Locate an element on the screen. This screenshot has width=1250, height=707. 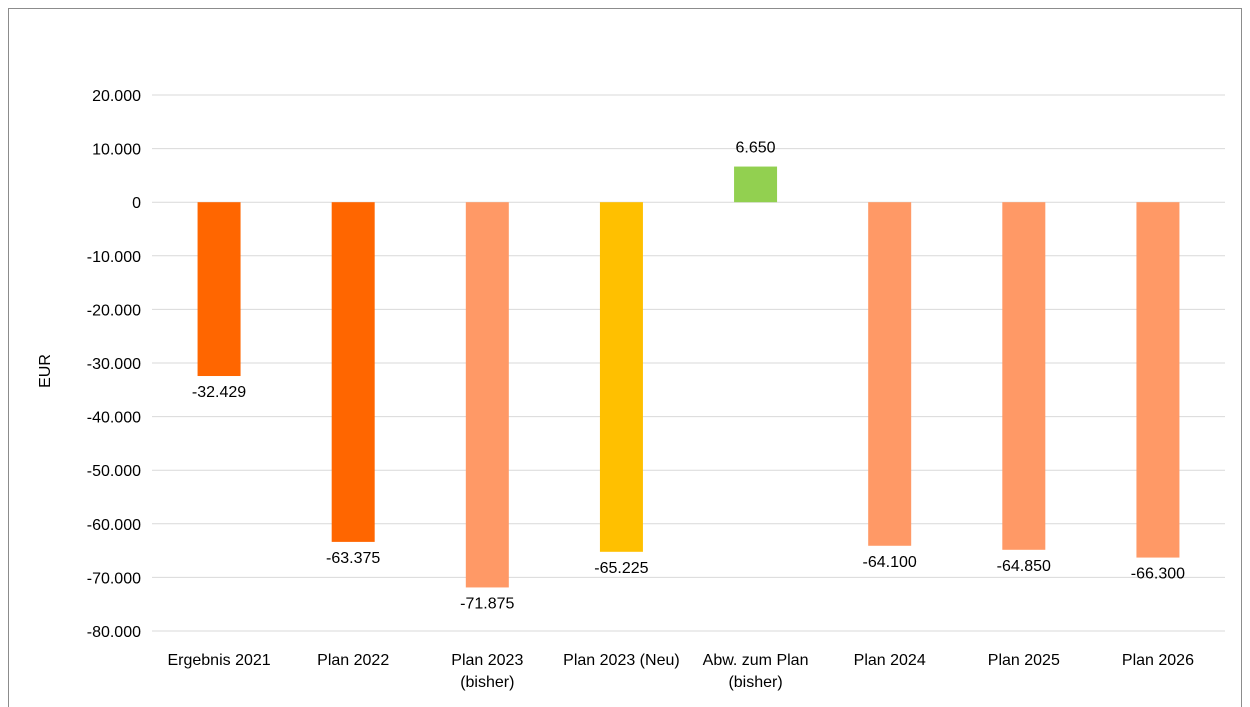
y-tick-label: -70.000 is located at coordinates (114, 578).